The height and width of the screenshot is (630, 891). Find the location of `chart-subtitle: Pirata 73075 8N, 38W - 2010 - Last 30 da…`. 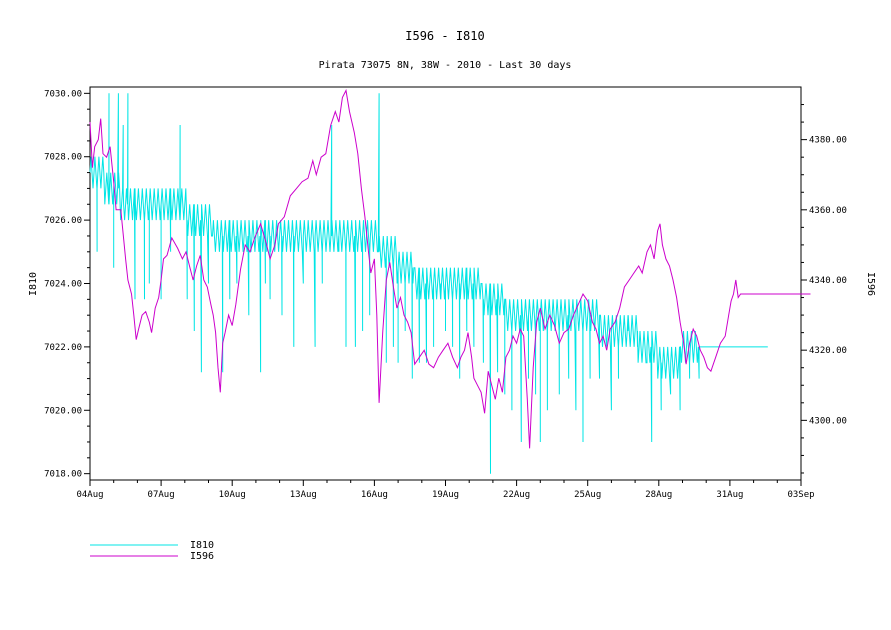

chart-subtitle: Pirata 73075 8N, 38W - 2010 - Last 30 da… is located at coordinates (445, 65).